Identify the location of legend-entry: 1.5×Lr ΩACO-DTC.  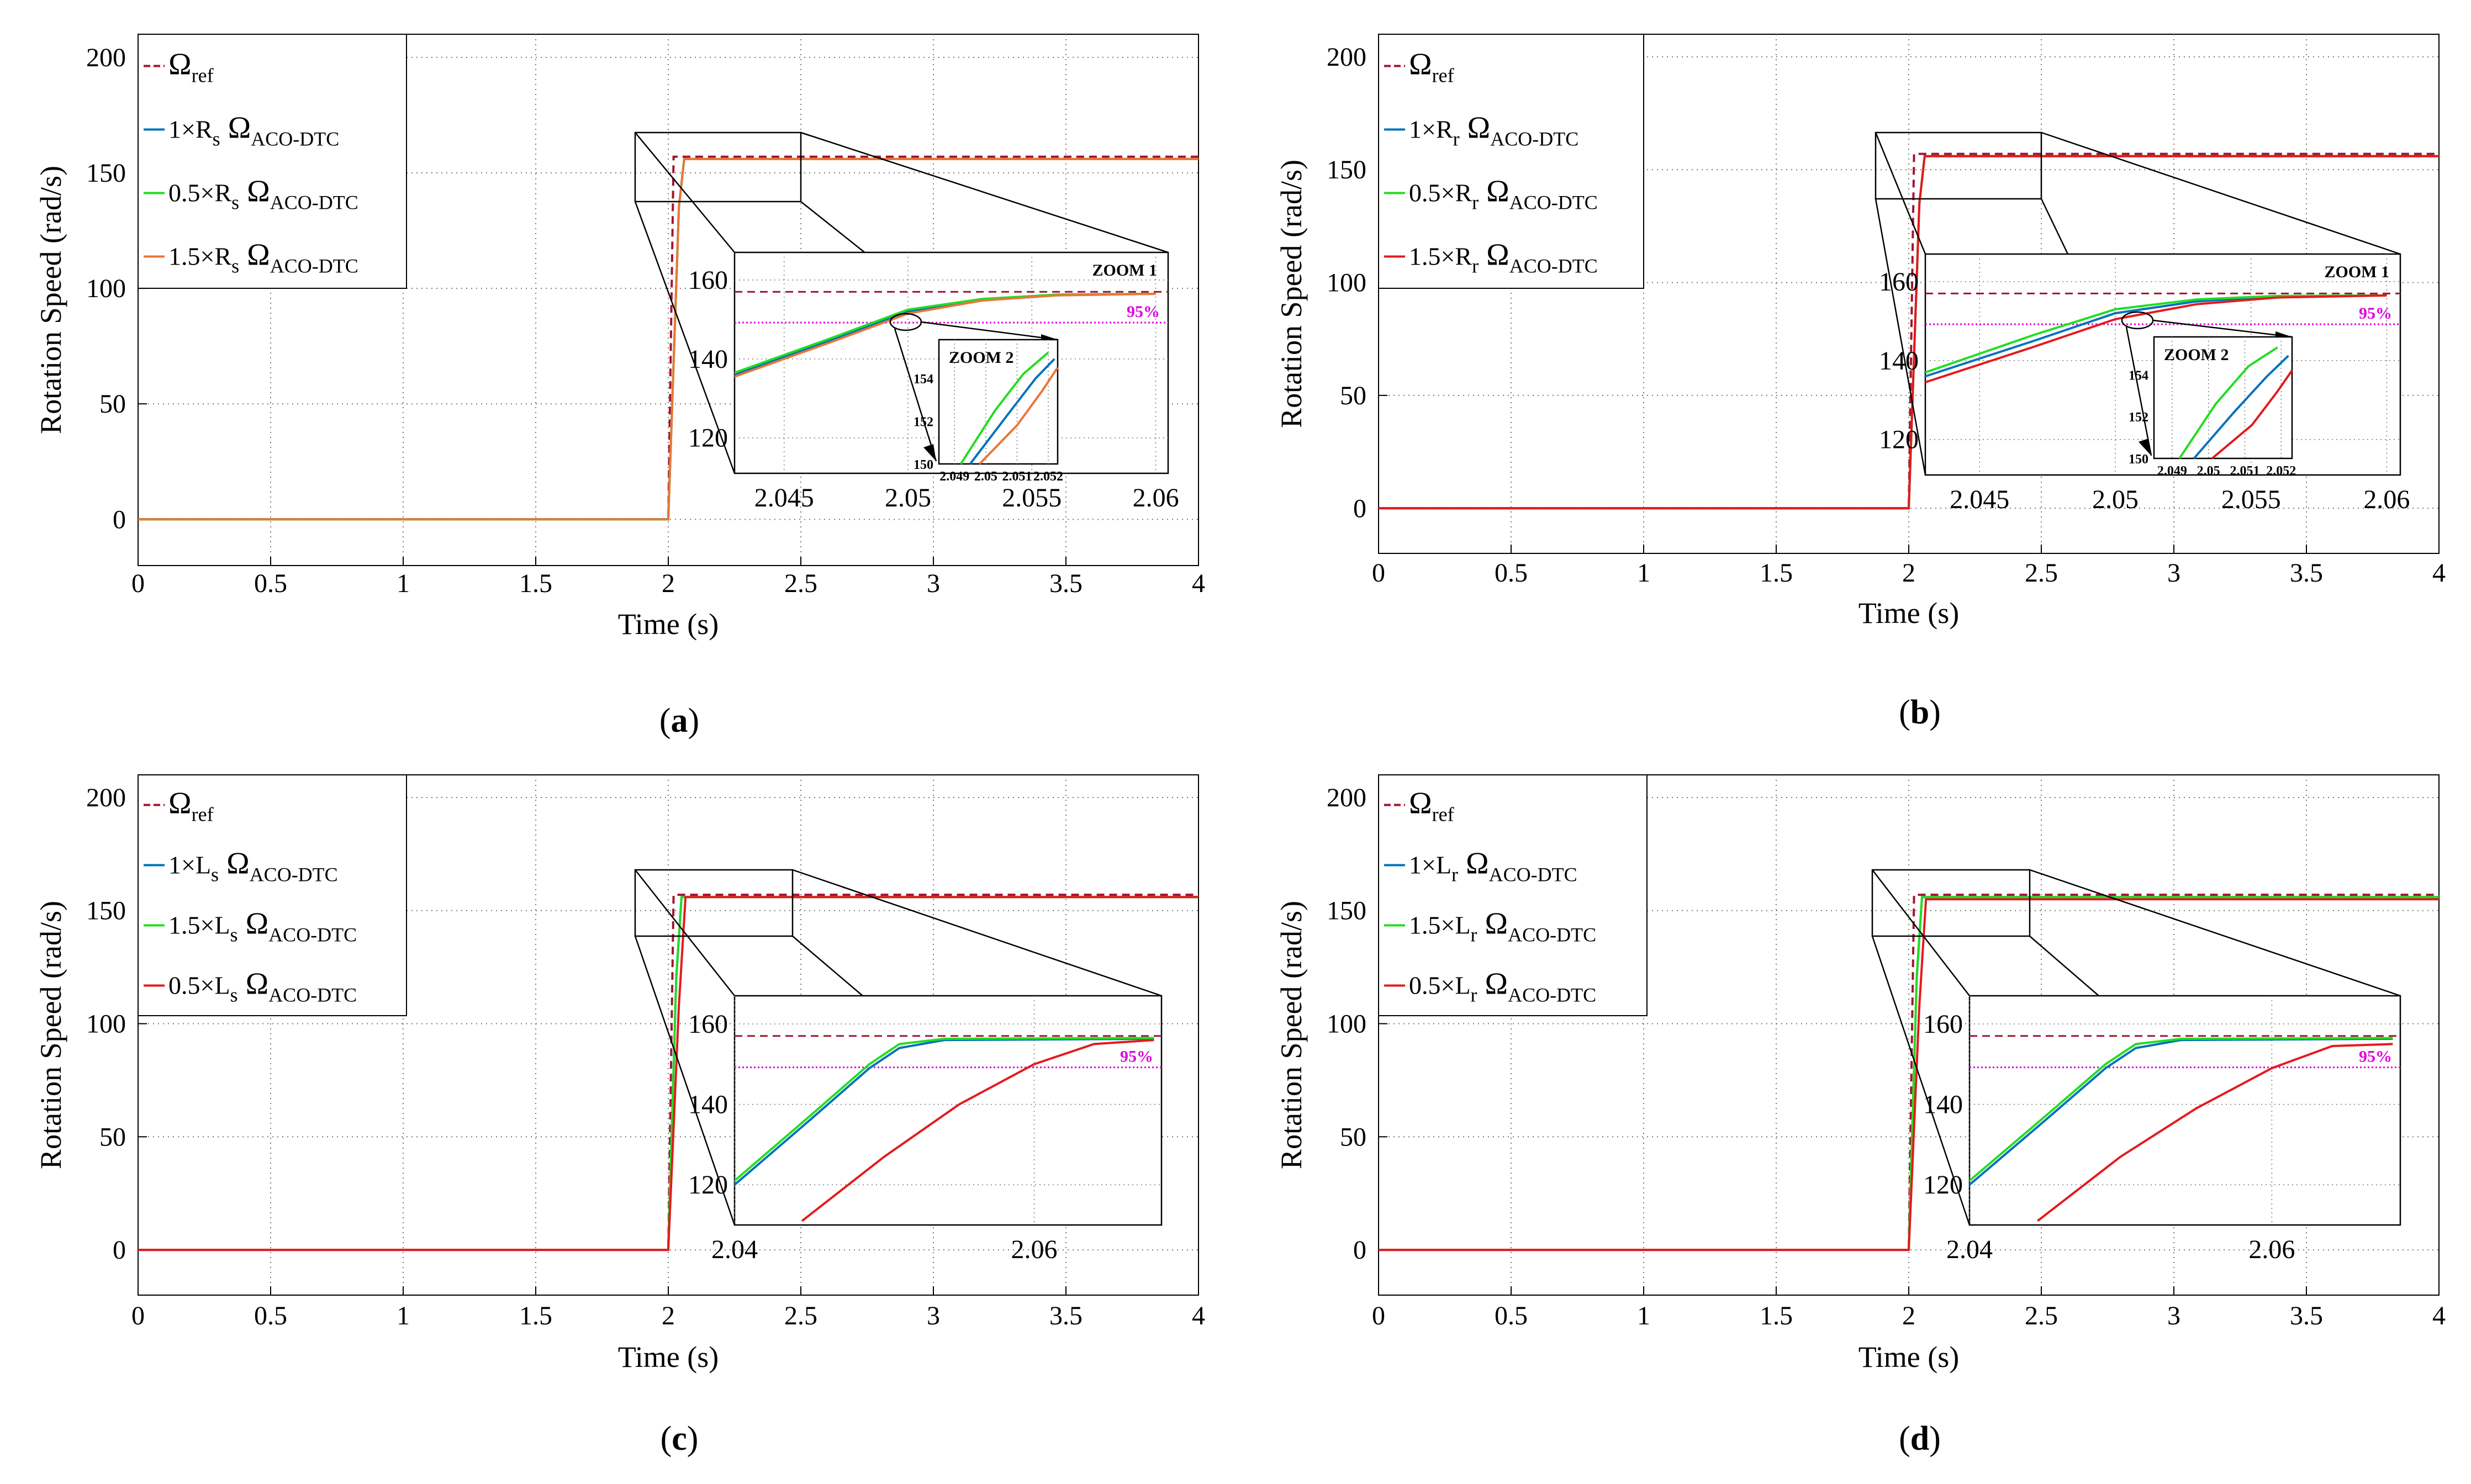
(1503, 926).